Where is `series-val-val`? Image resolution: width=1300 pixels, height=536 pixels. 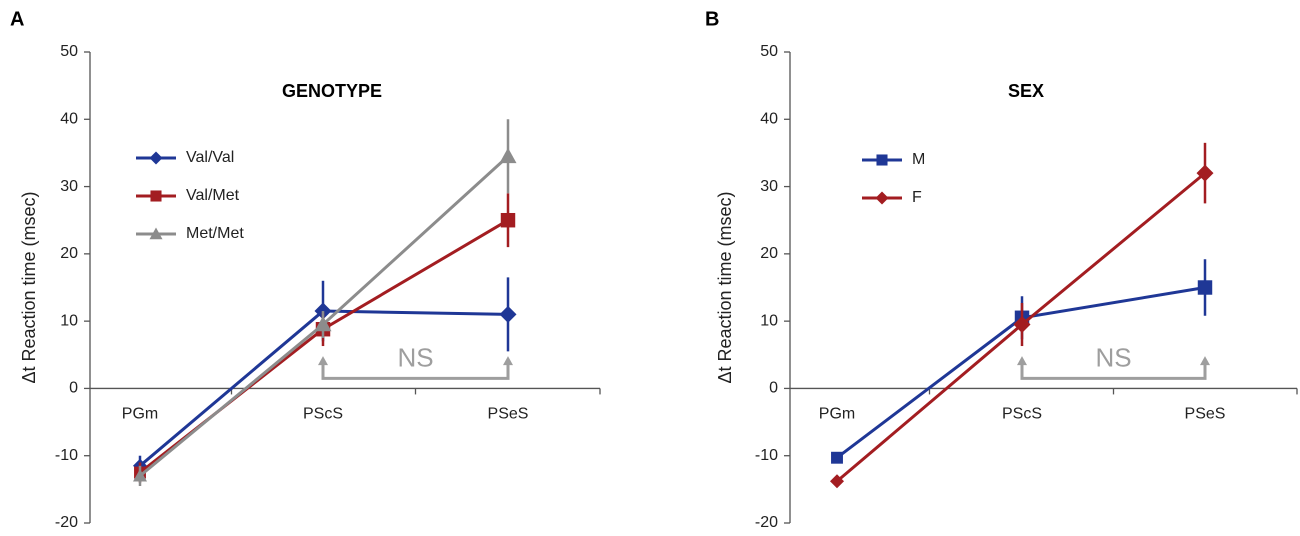 series-val-val is located at coordinates (325, 376).